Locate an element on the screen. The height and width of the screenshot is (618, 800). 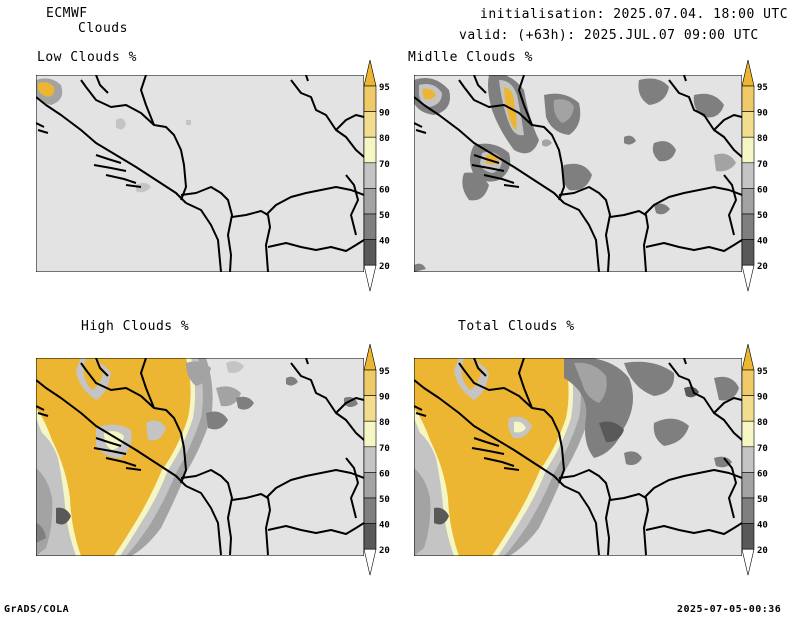
model-name: ECMWF is located at coordinates (67, 13).